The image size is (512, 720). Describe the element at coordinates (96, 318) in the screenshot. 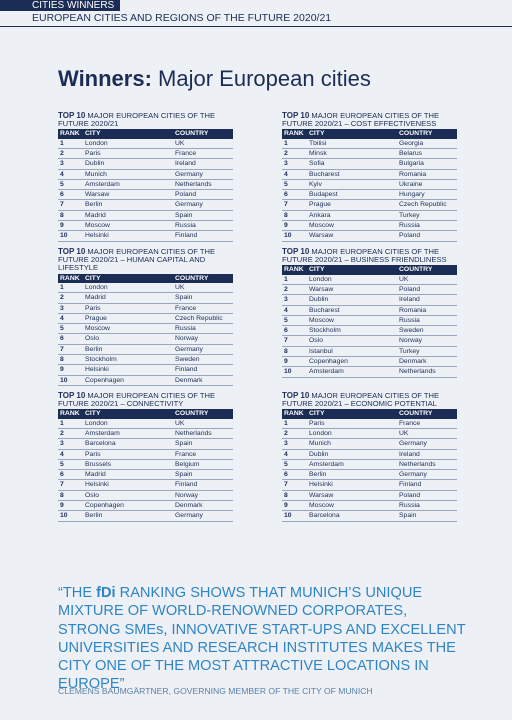

I see `cell: Prague` at that location.